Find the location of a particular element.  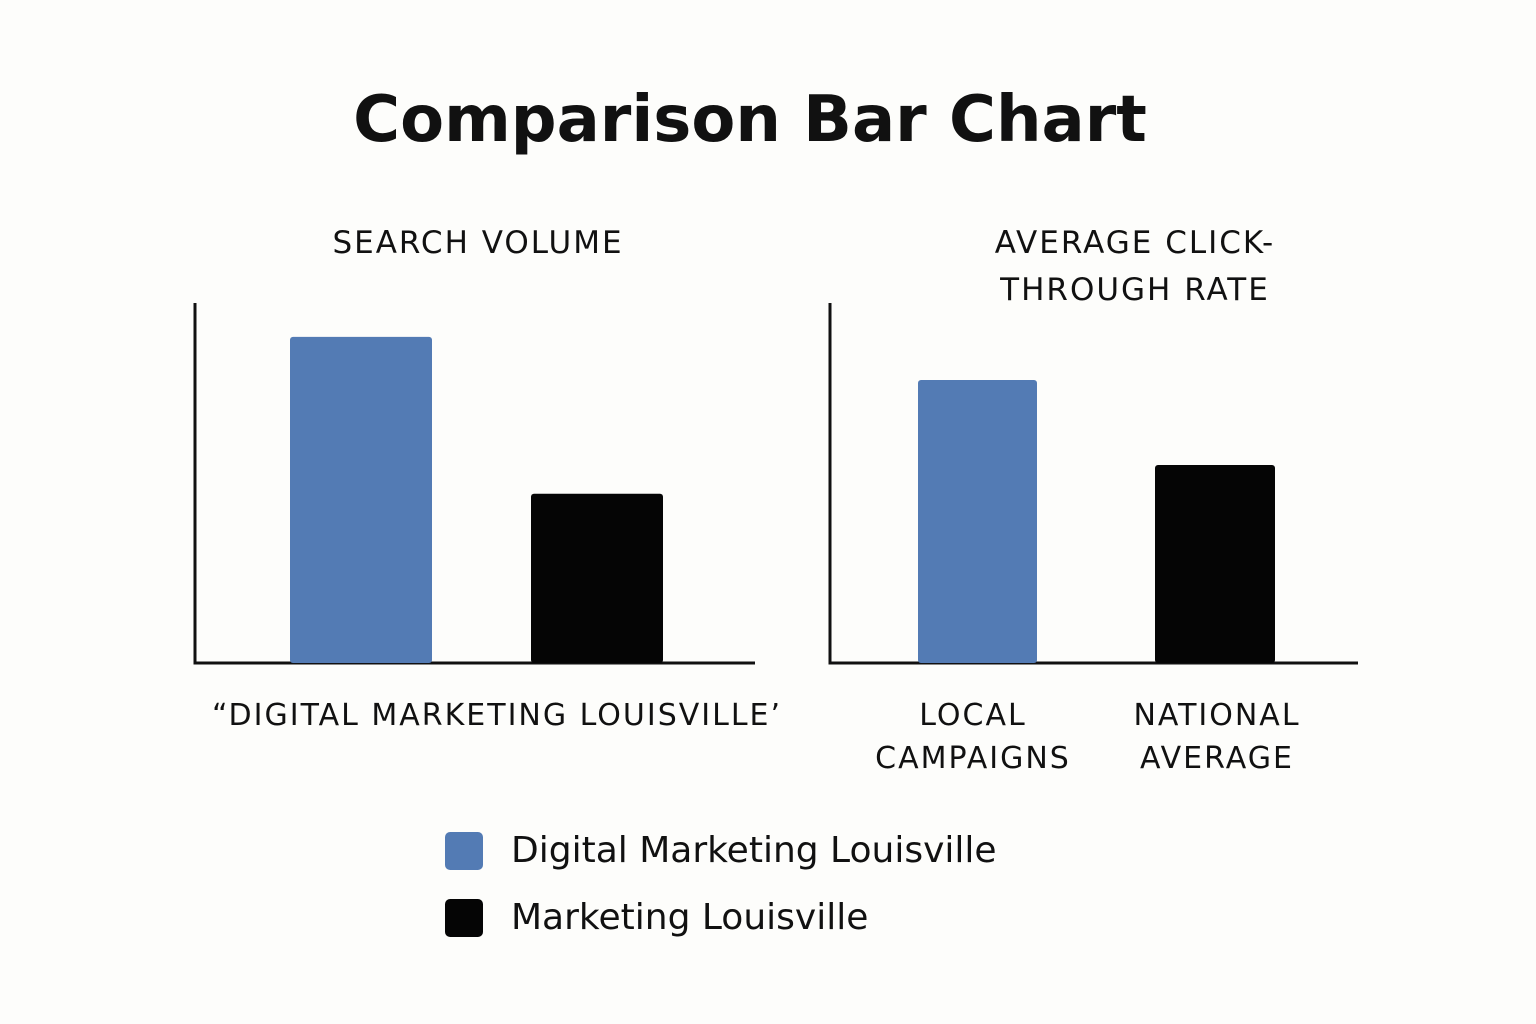

subplot-title: AVERAGE CLICK-THROUGH RATE is located at coordinates (1135, 266).